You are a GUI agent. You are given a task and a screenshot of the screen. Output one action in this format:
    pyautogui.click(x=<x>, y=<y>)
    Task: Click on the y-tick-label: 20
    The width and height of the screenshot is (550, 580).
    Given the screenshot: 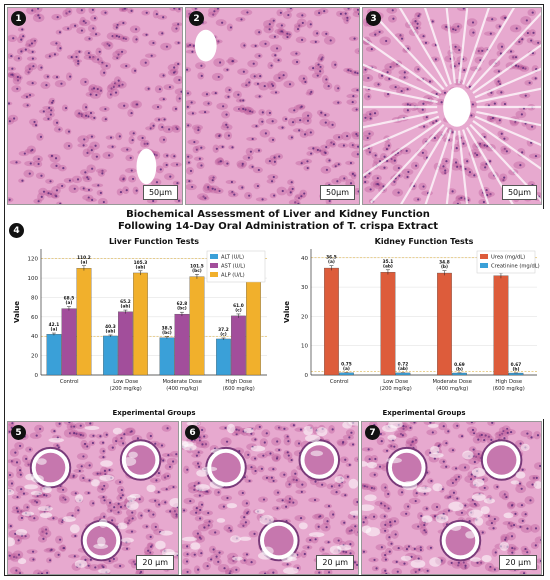 What is the action you would take?
    pyautogui.click(x=304, y=317)
    